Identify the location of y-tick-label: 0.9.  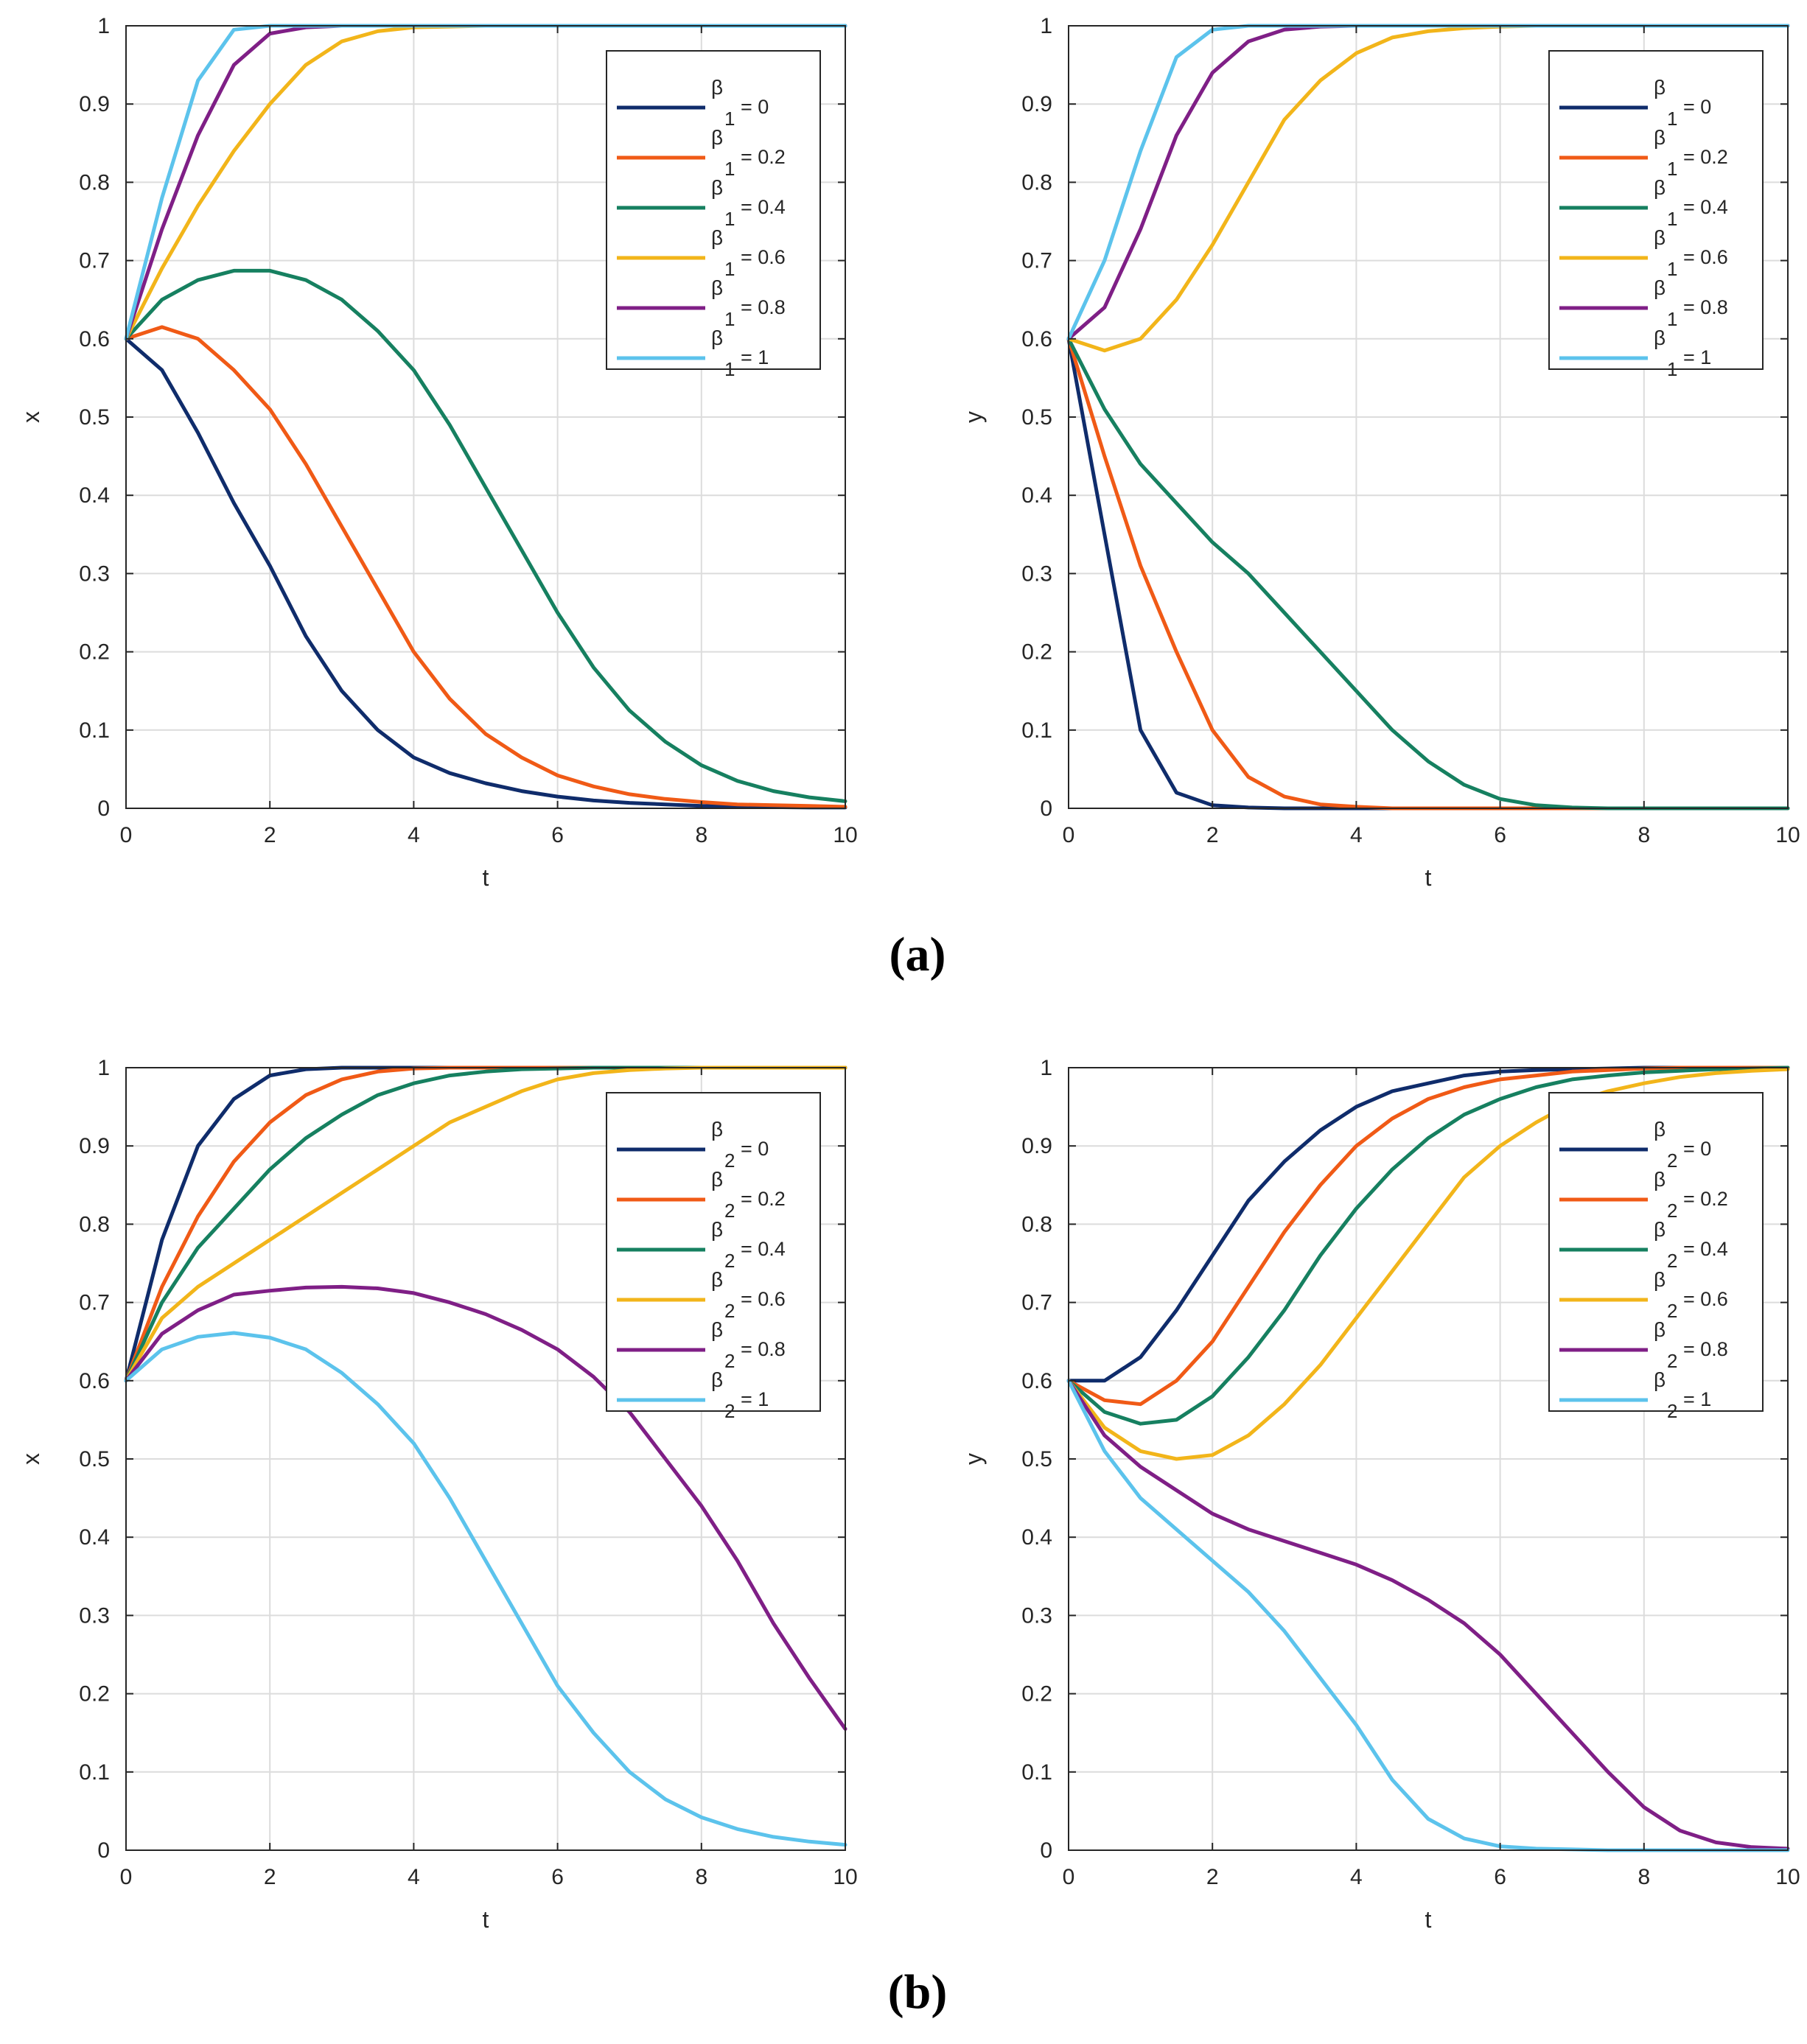
(94, 1146).